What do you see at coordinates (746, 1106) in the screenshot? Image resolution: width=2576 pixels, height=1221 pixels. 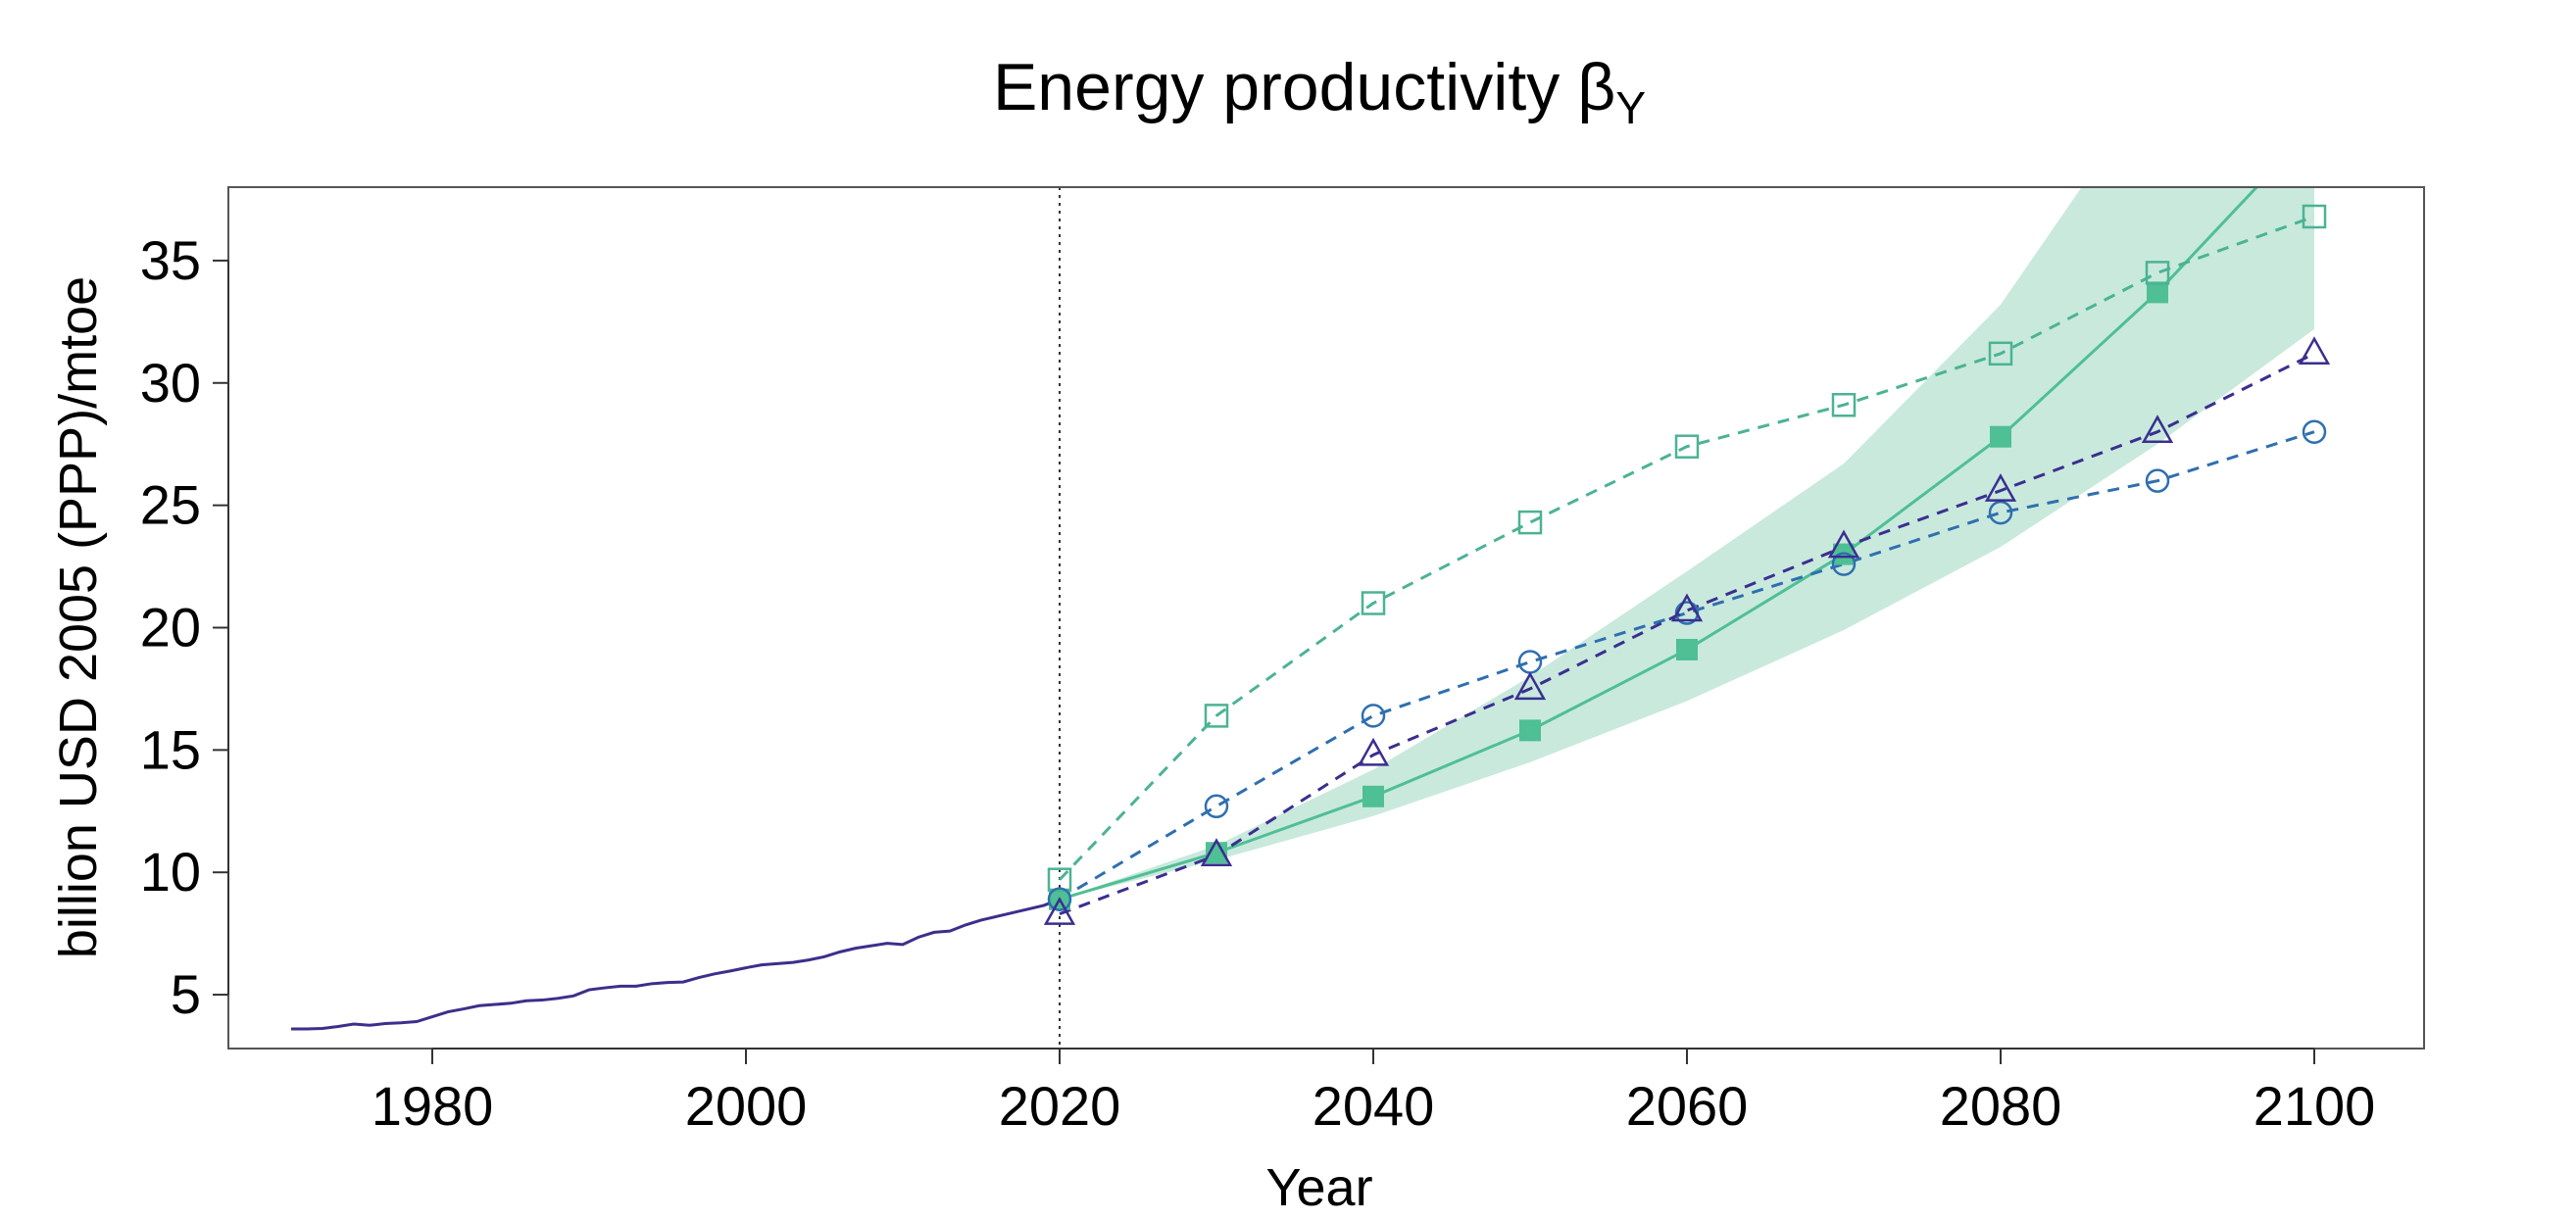 I see `x-tick-label: 2000` at bounding box center [746, 1106].